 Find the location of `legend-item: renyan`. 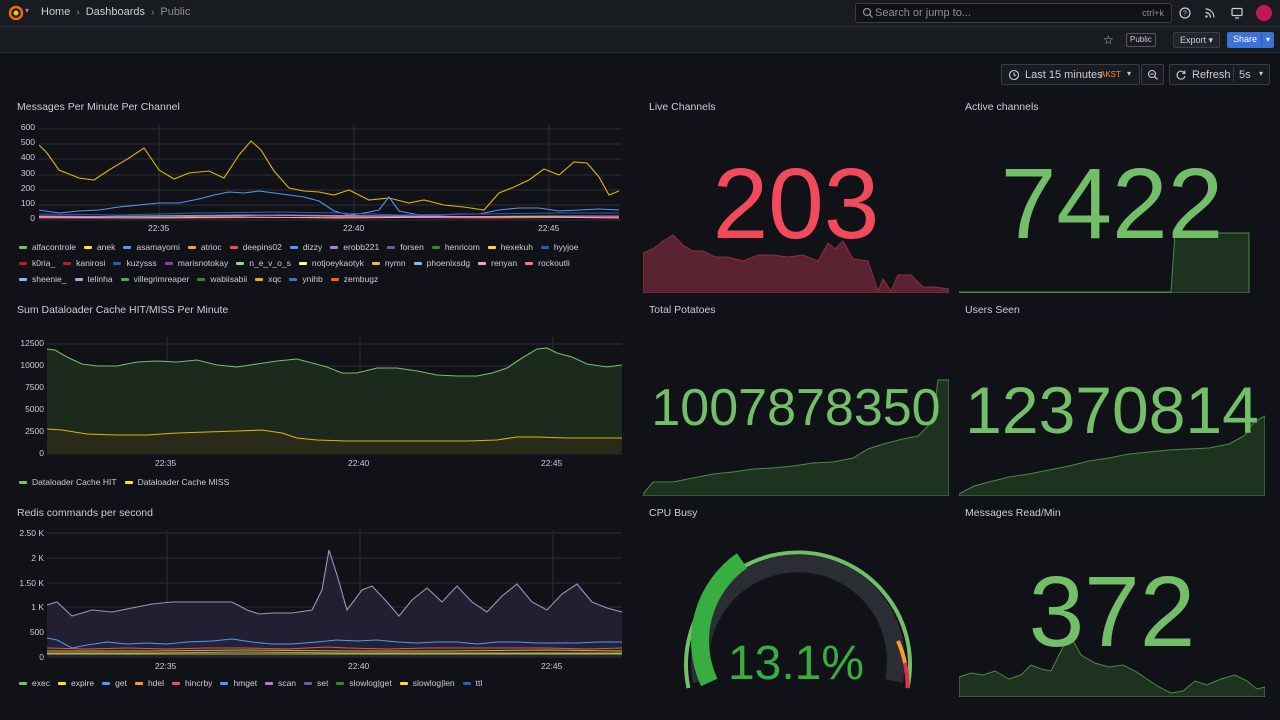

legend-item: renyan is located at coordinates (497, 263).